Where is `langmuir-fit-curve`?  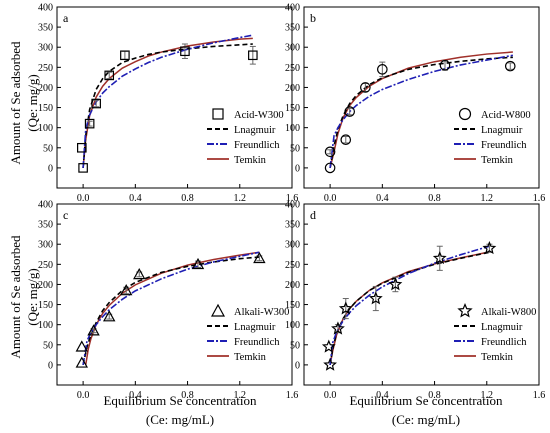
langmuir-fit-curve is located at coordinates (409, 308).